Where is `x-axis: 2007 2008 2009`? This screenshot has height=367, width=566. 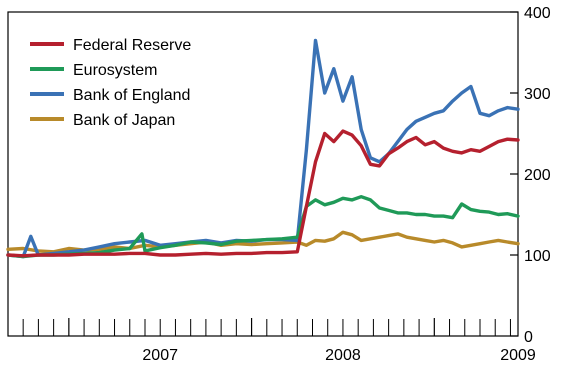
x-axis: 2007 2008 2009 is located at coordinates (338, 355).